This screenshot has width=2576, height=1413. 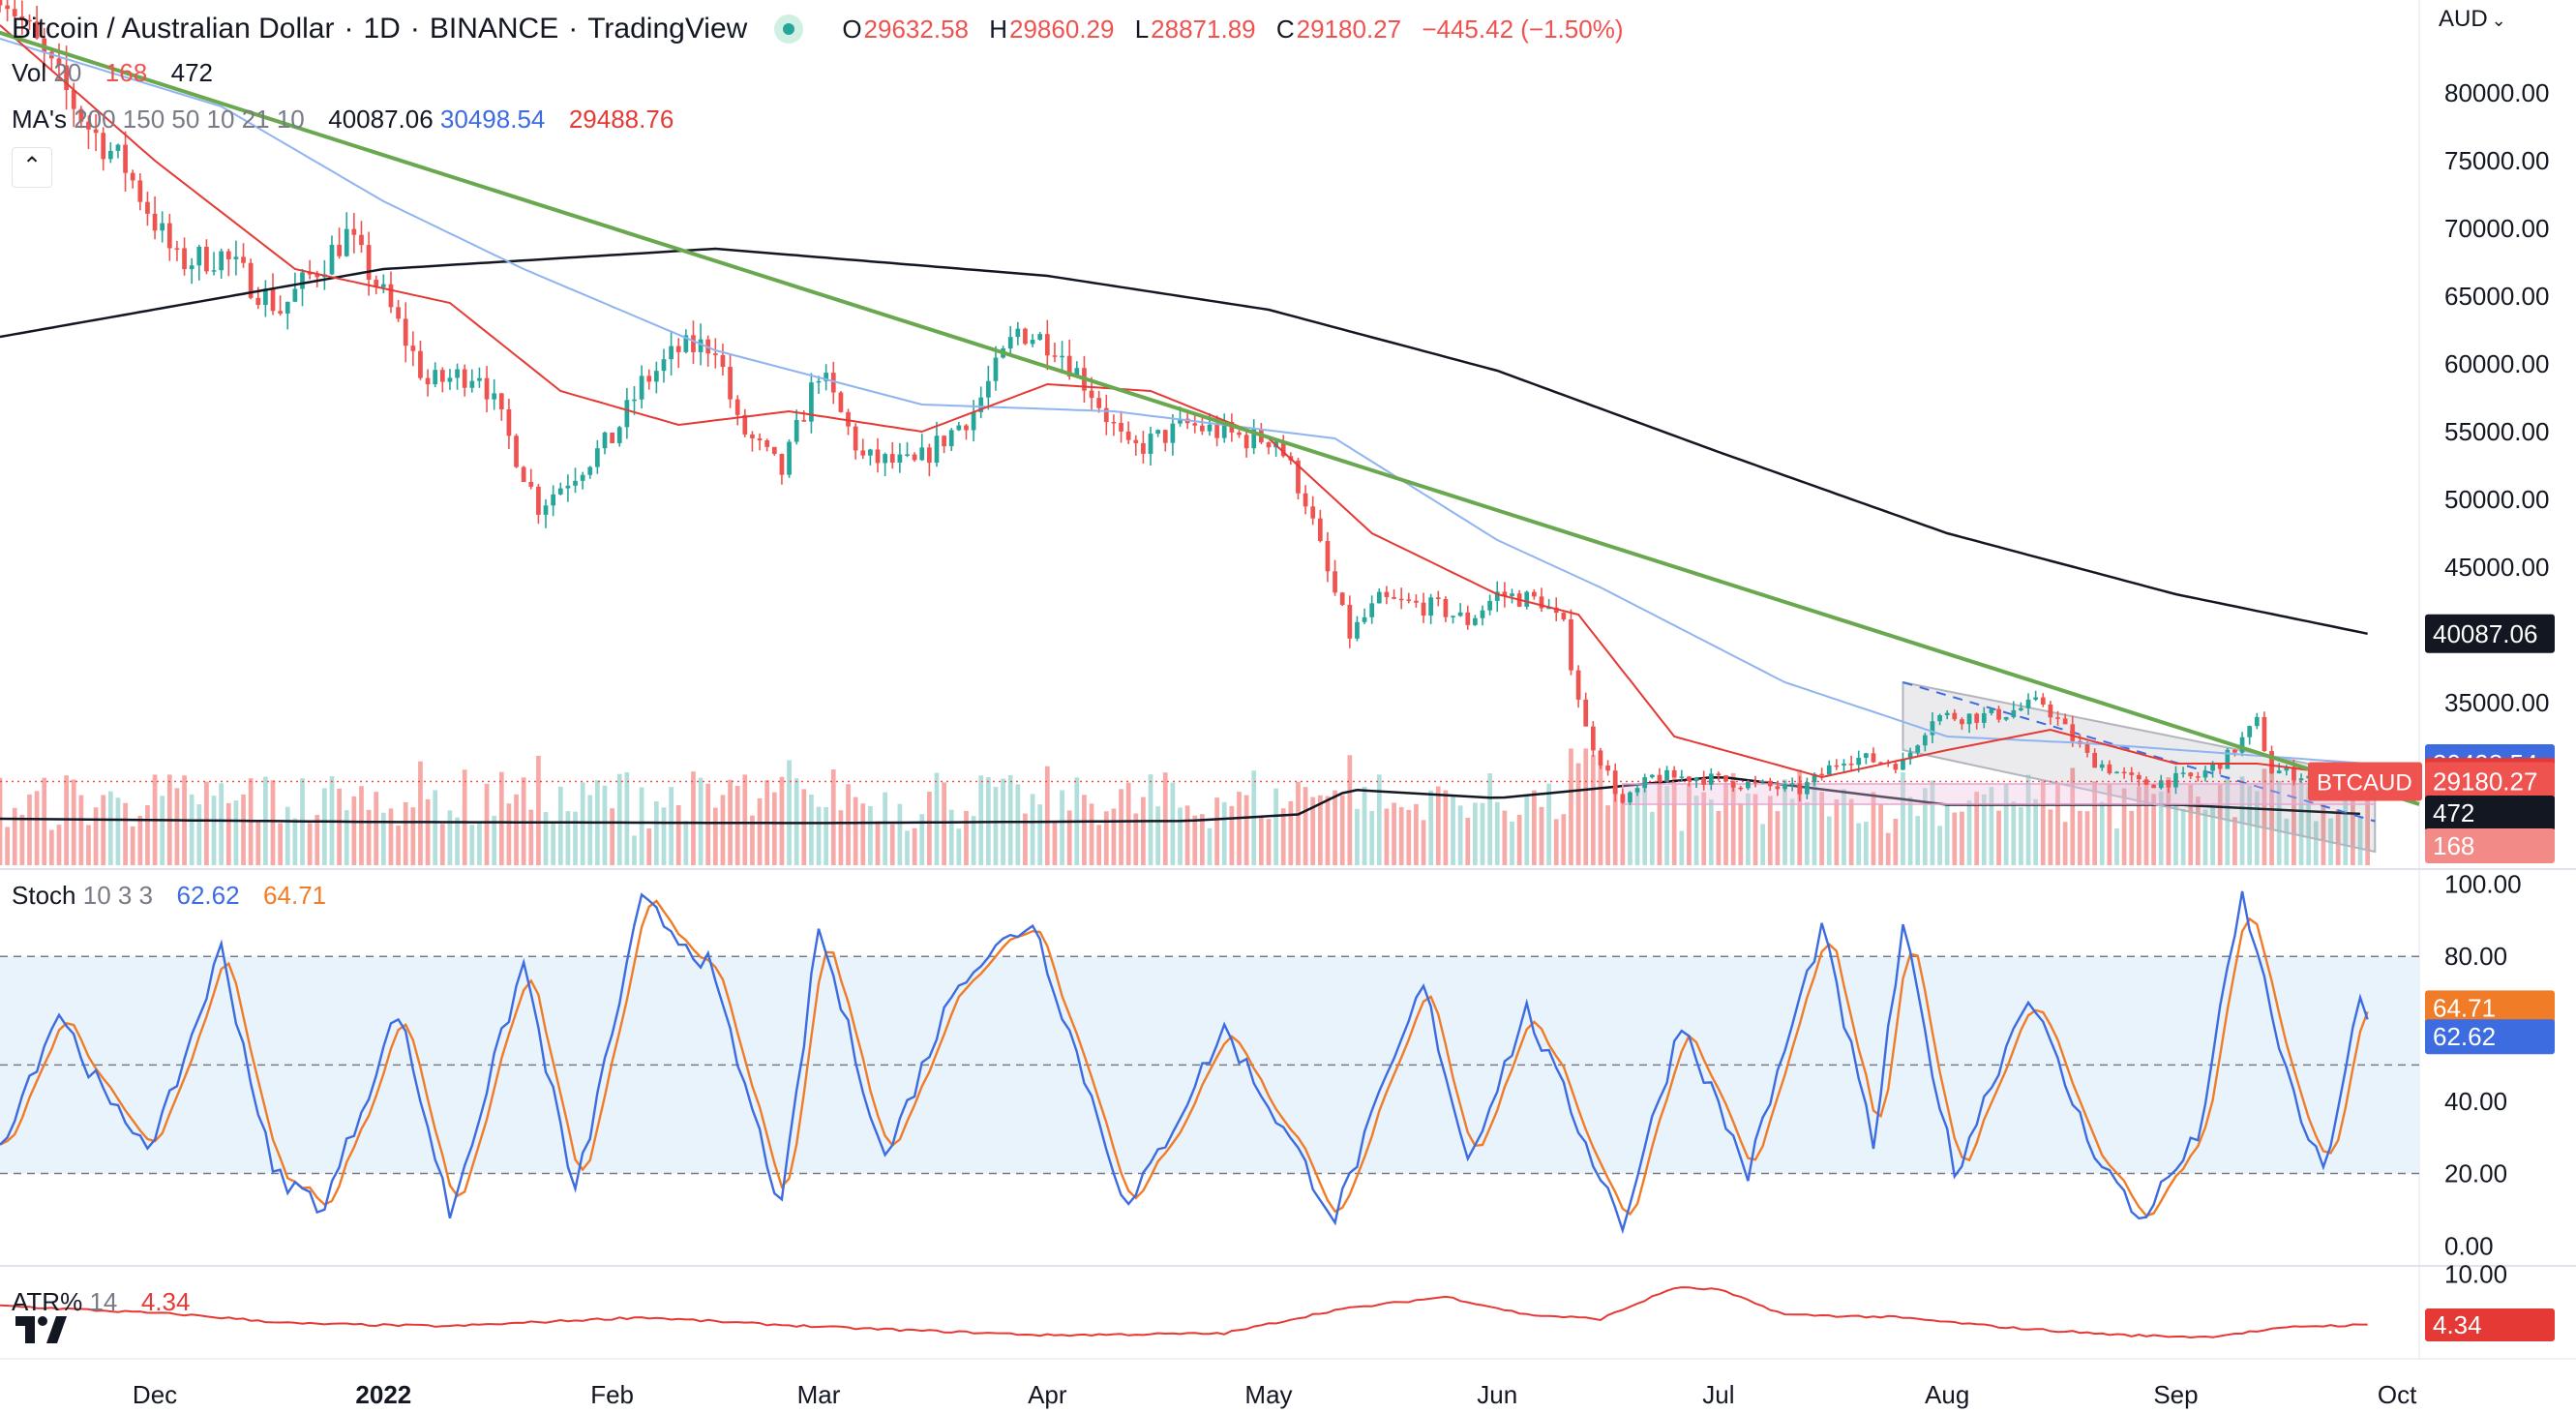 What do you see at coordinates (492, 119) in the screenshot?
I see `ma50-legend-value: 30498.54` at bounding box center [492, 119].